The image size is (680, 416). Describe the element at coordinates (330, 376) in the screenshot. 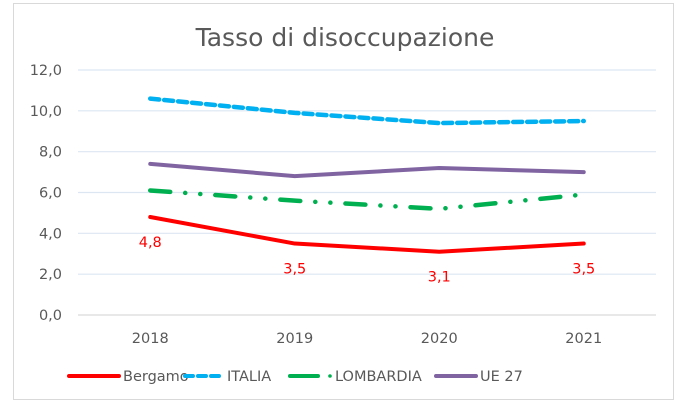

I see `legend-swatch-dot` at that location.